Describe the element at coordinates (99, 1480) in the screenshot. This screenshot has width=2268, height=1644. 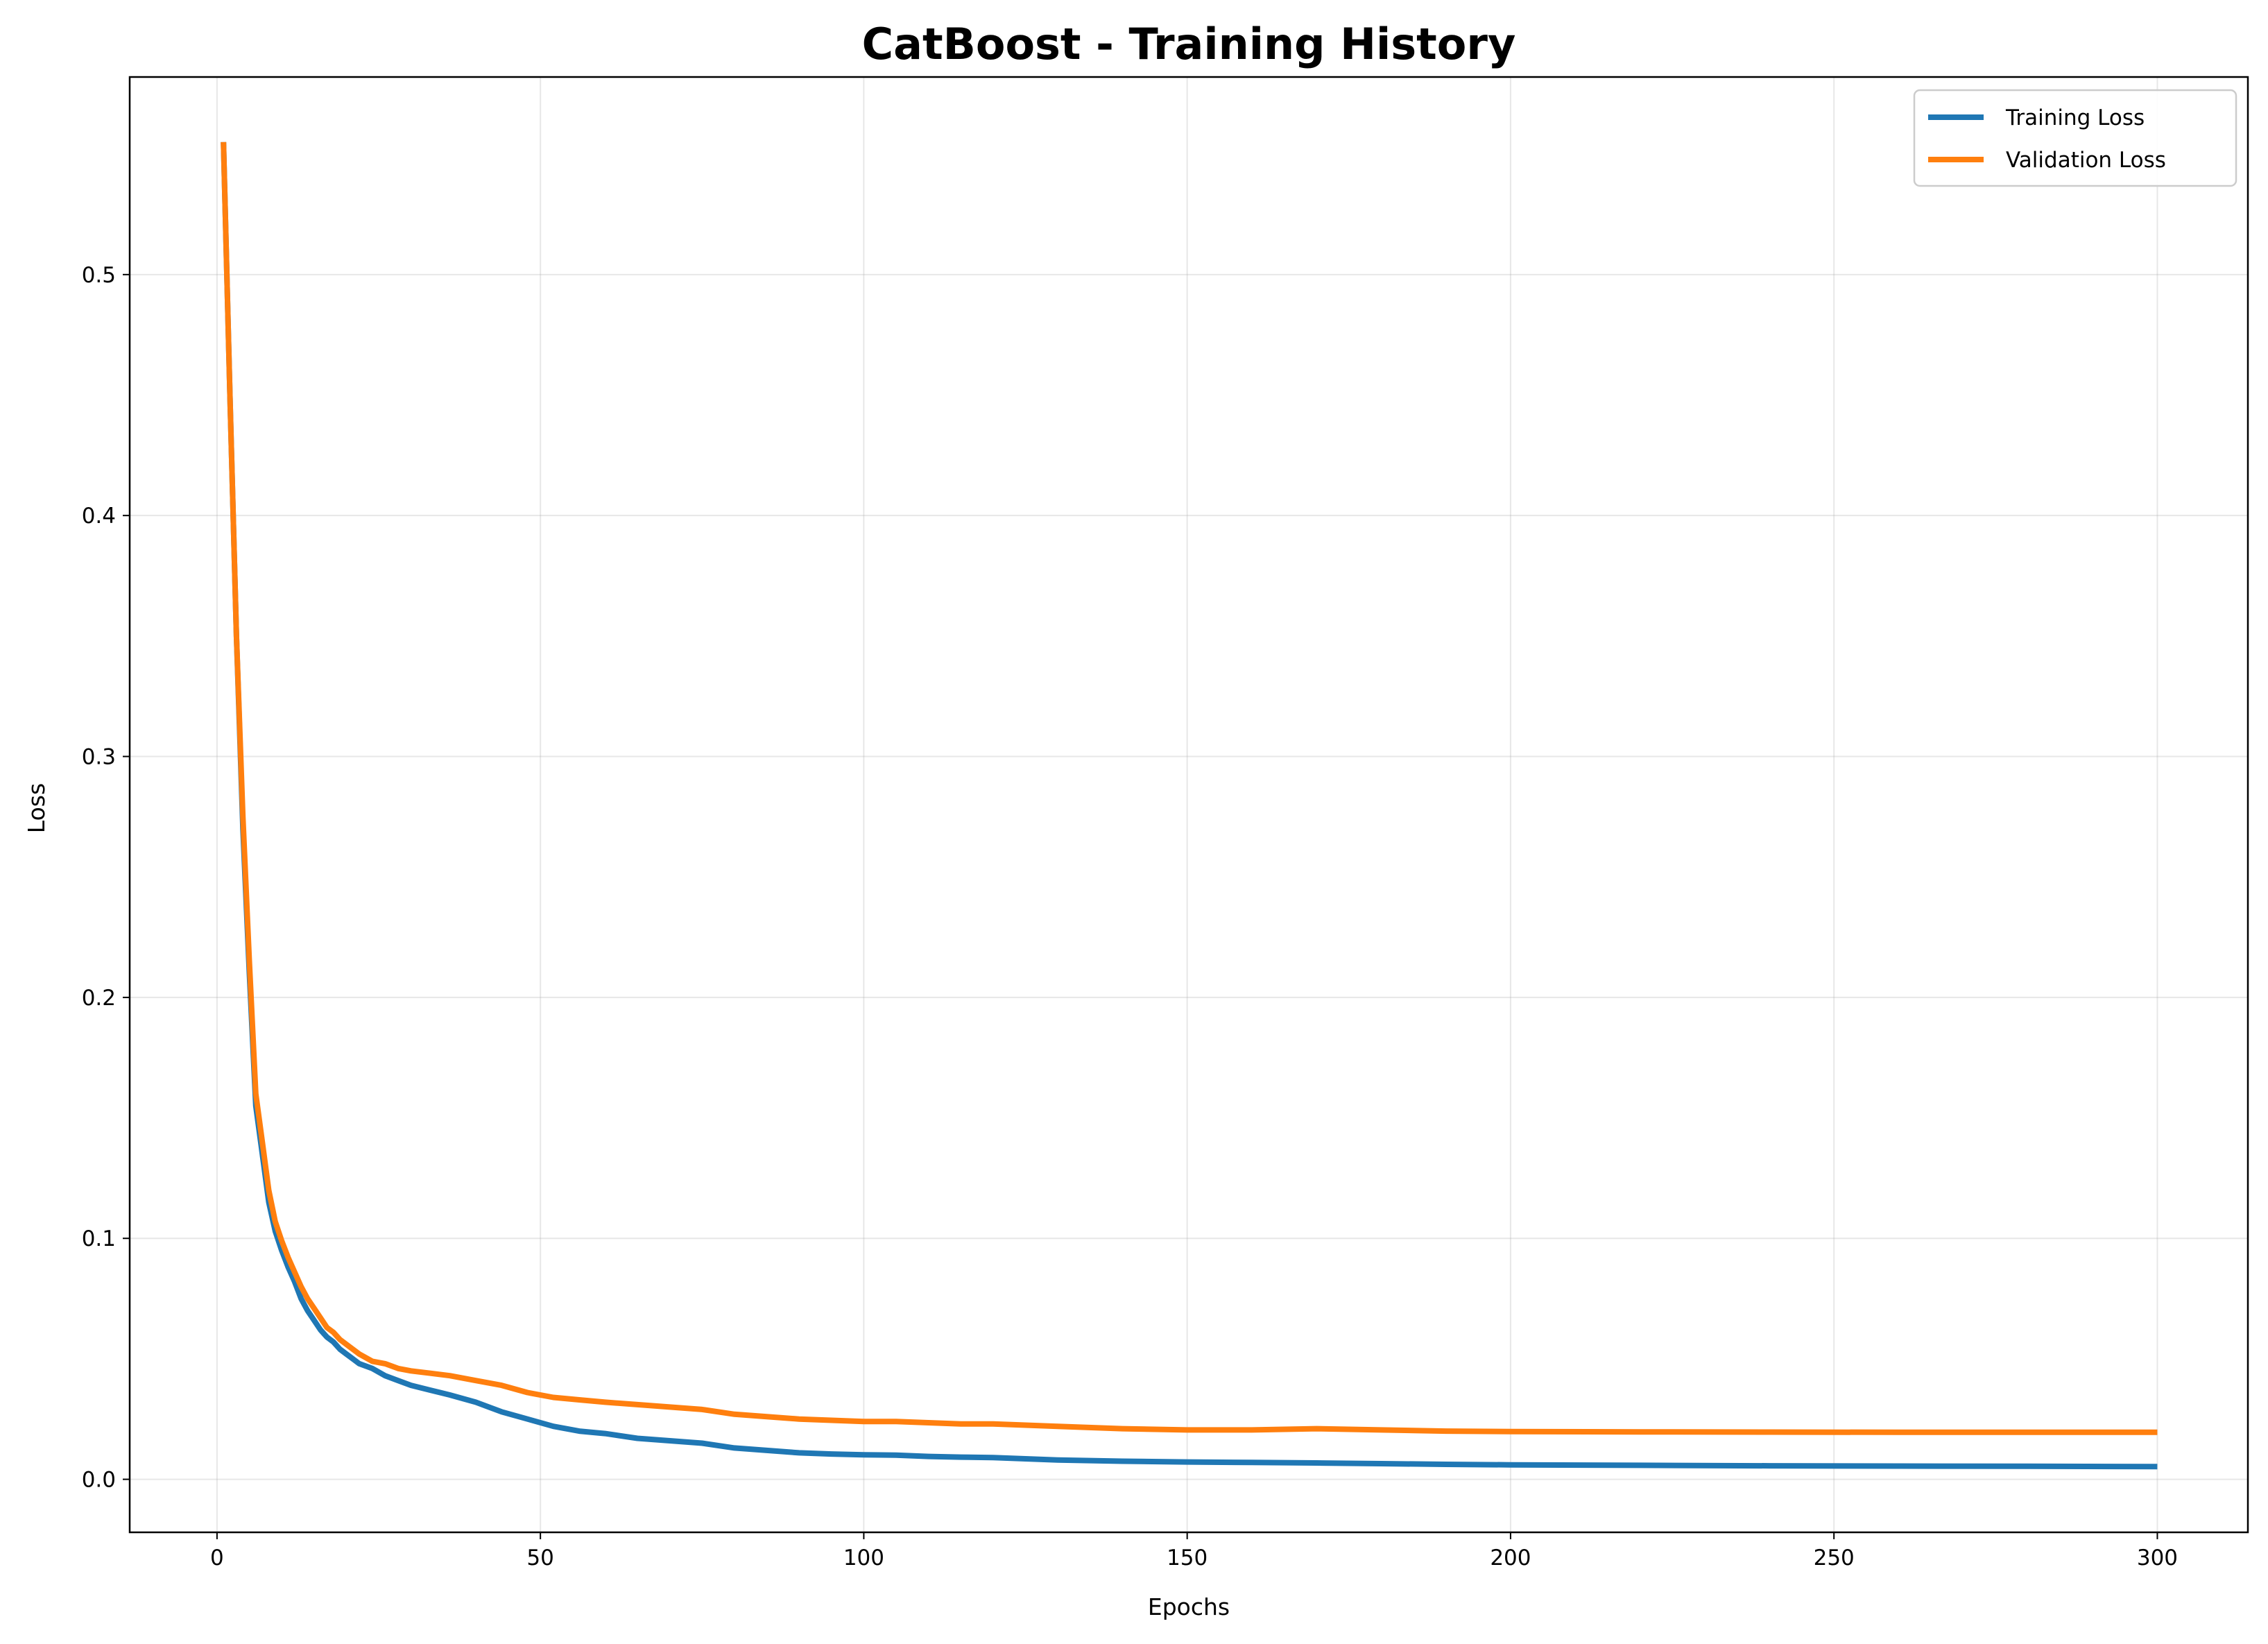
I see `y-tick-label: 0.0` at that location.